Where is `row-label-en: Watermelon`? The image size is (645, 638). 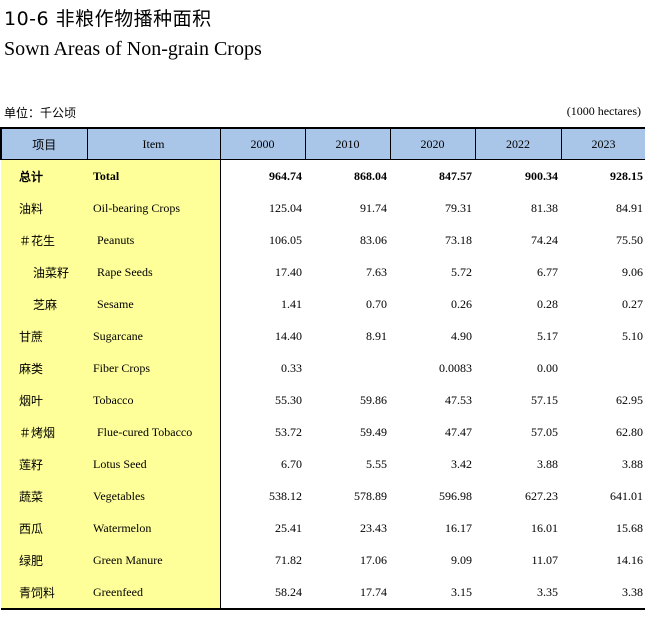
row-label-en: Watermelon is located at coordinates (154, 528).